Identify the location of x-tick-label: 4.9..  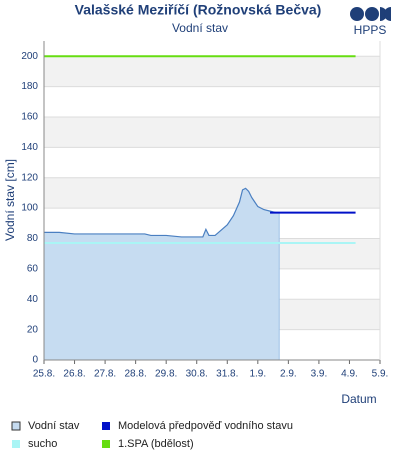
(349, 374).